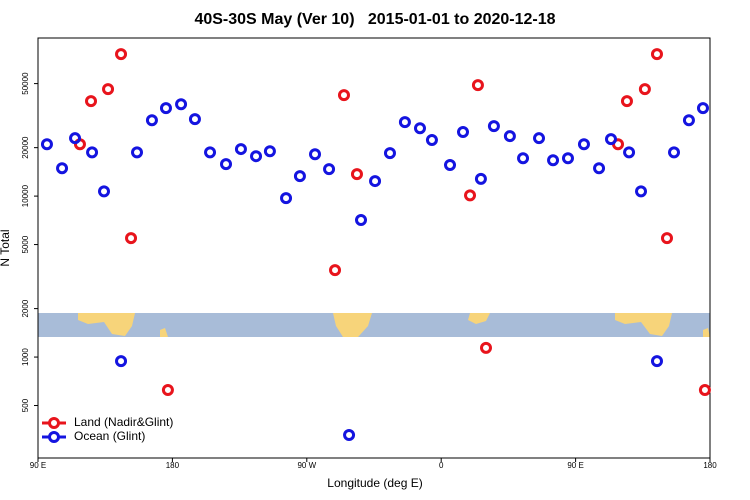 The width and height of the screenshot is (750, 500). Describe the element at coordinates (441, 465) in the screenshot. I see `x-tick-label: 0` at that location.